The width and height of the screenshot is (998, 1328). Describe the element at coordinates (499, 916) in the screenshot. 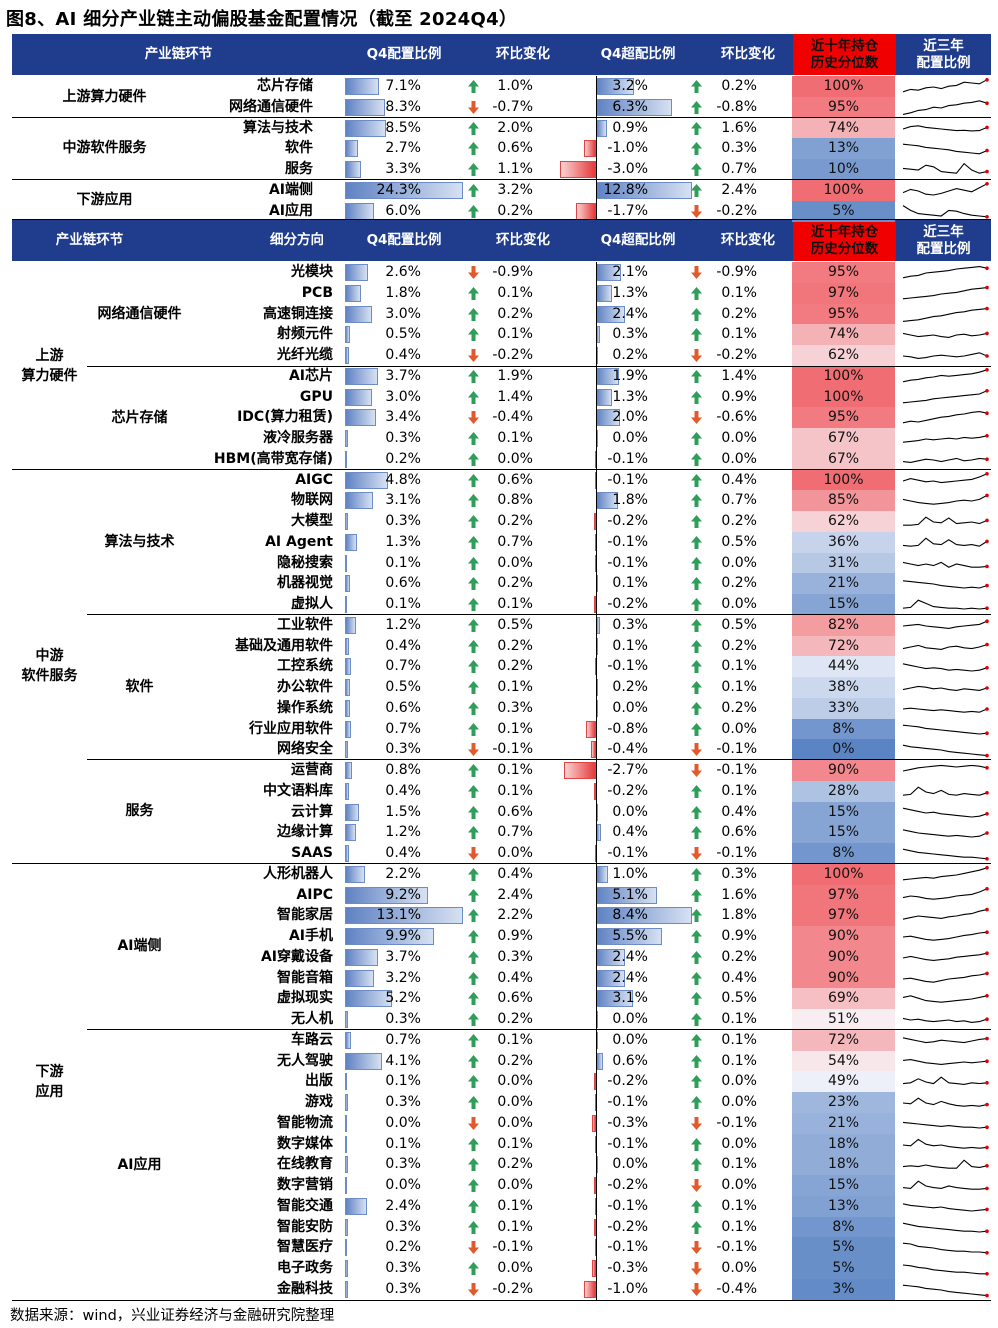

I see `table-row: 智能家居 13.1% 2.2% 8.4% 1.8% 97%` at that location.